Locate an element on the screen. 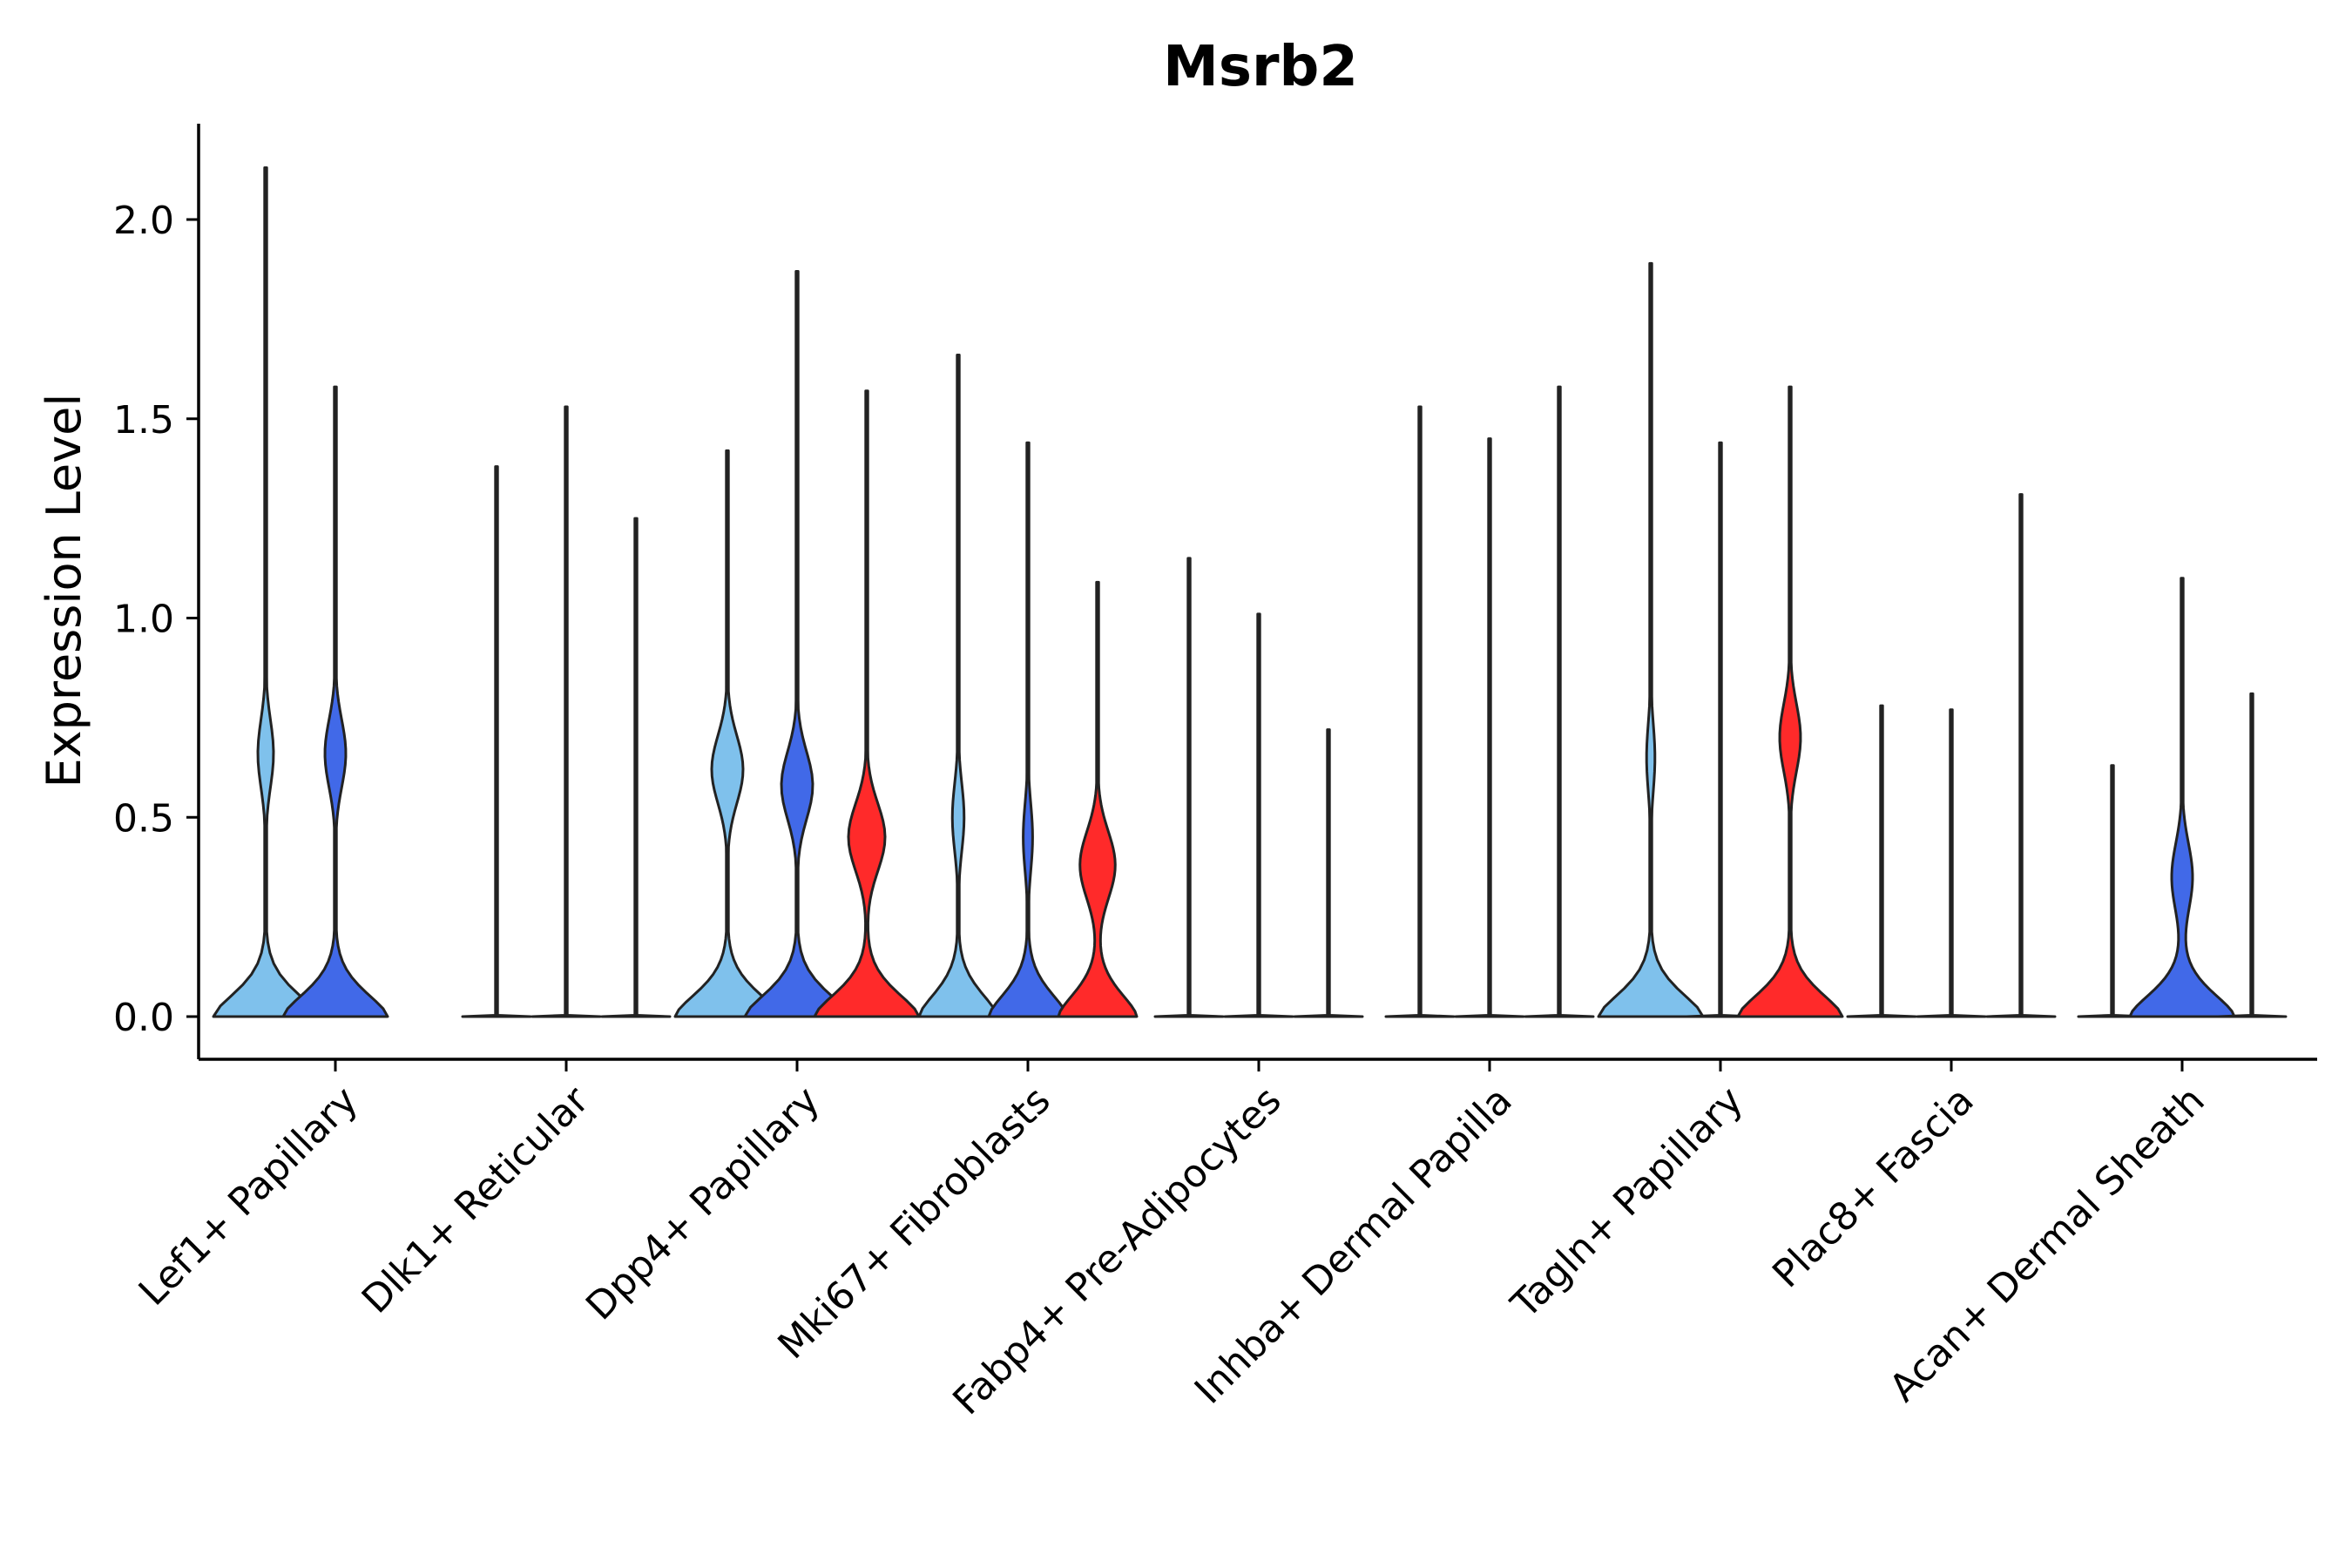 The image size is (2352, 1568). x-tick-label: Tagln+ Papillary is located at coordinates (1627, 1203).